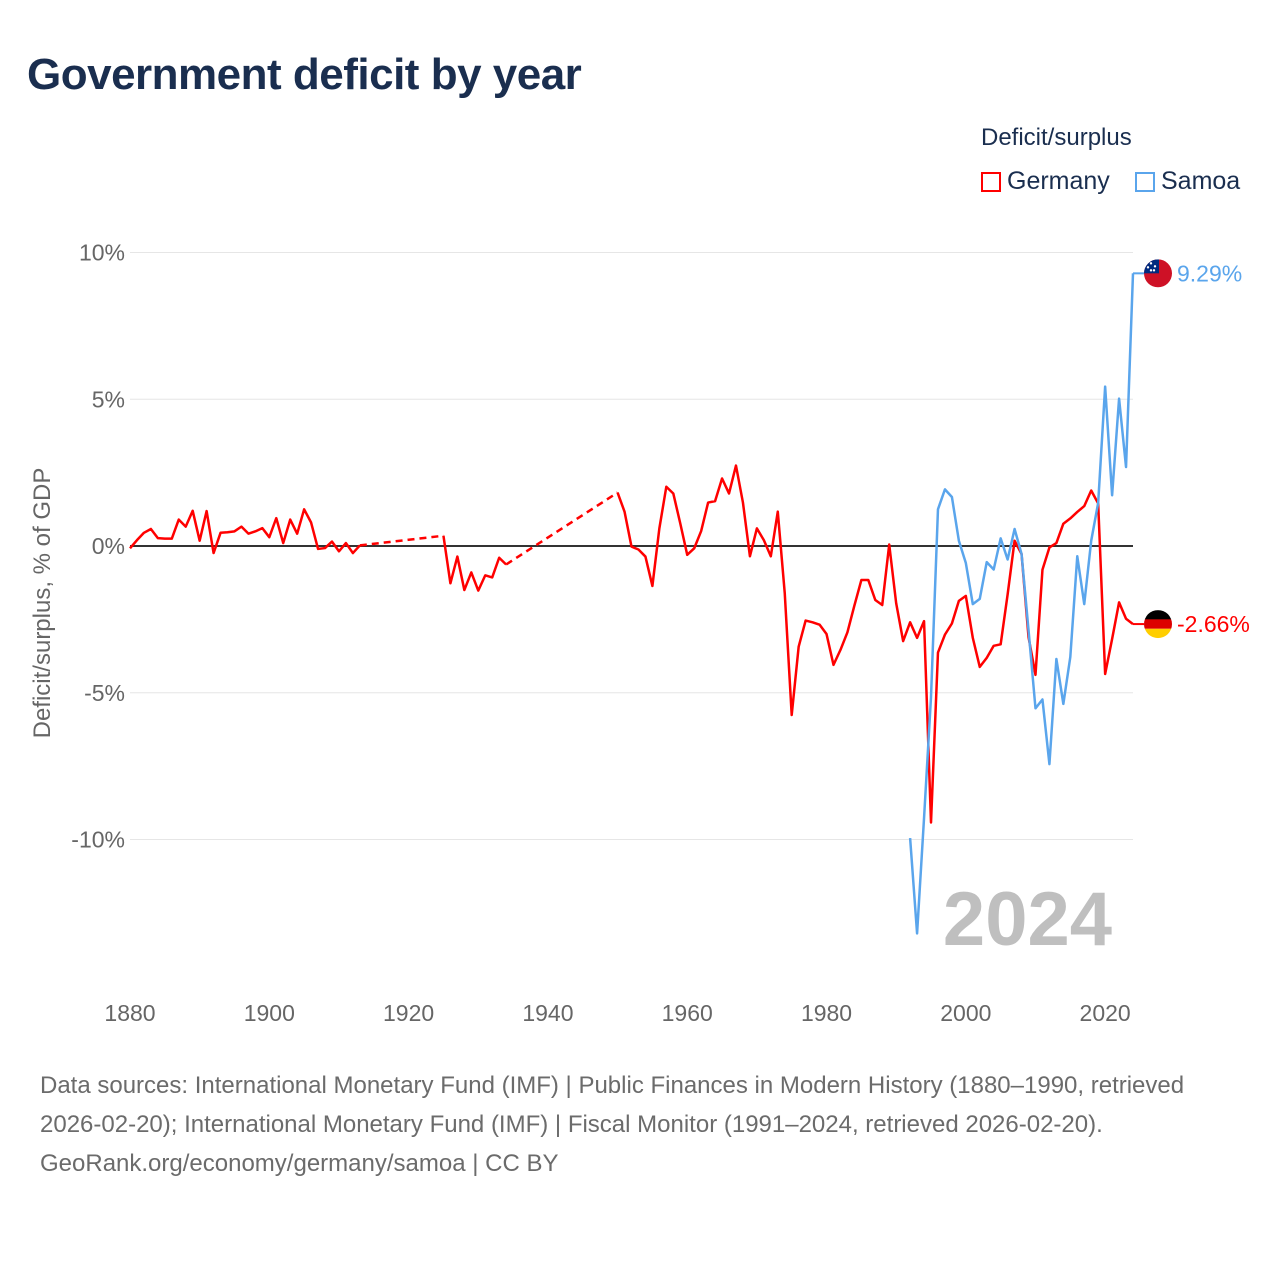  I want to click on x-tick-label: 1960, so click(687, 1013).